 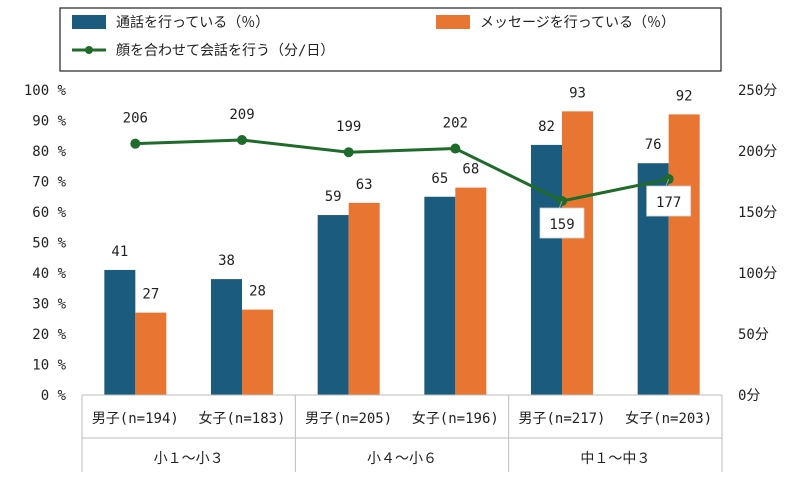 What do you see at coordinates (561, 419) in the screenshot?
I see `category-label: 男子(n=217)` at bounding box center [561, 419].